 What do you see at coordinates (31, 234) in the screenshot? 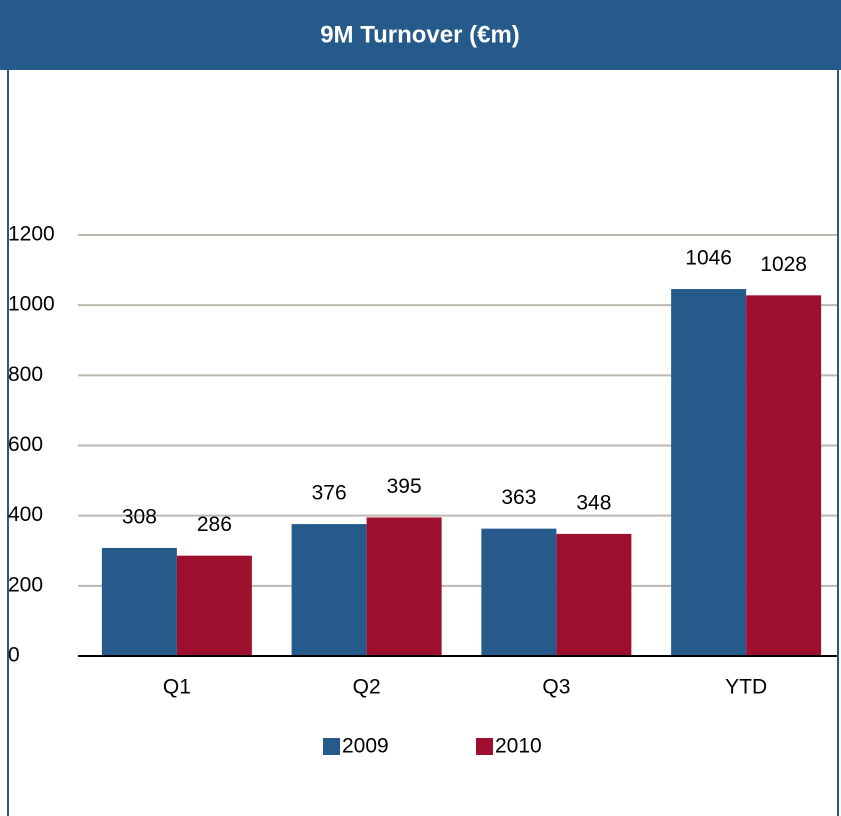
I see `y-tick-label: 1200` at bounding box center [31, 234].